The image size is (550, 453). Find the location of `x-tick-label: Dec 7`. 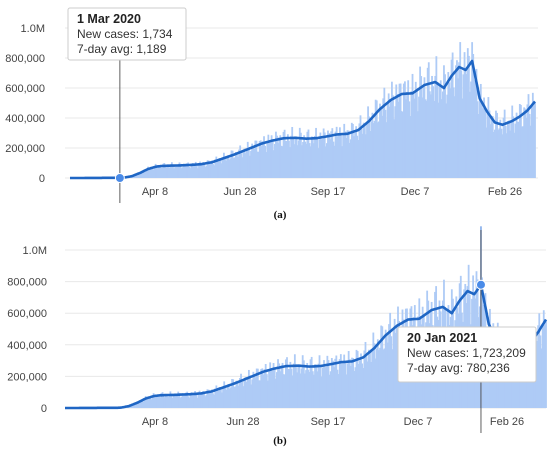

x-tick-label: Dec 7 is located at coordinates (418, 422).